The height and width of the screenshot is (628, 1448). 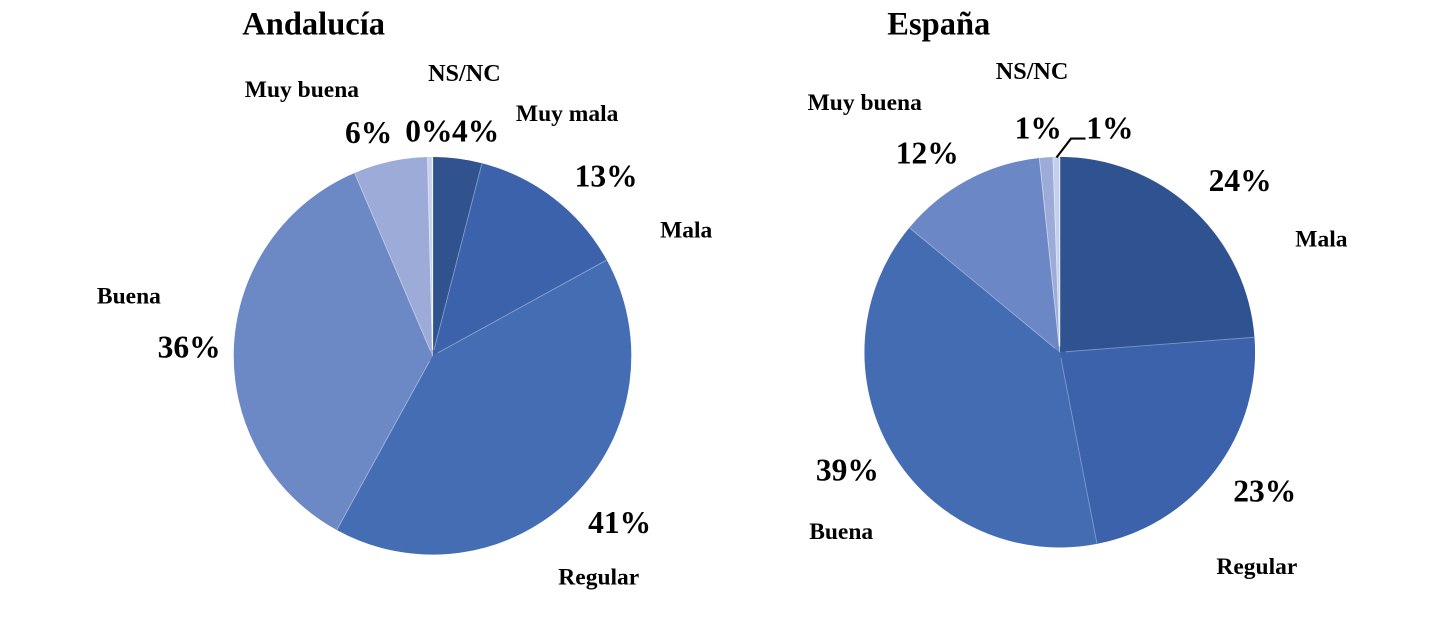 I want to click on svg-text: 13%, so click(x=606, y=175).